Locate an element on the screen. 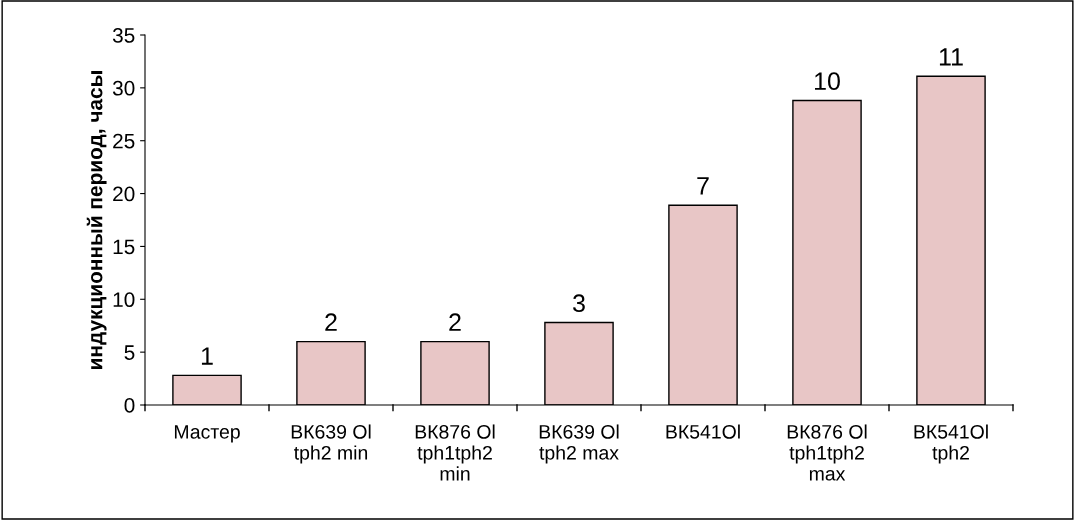 The image size is (1075, 520). y-tick-label: 5 is located at coordinates (129, 352).